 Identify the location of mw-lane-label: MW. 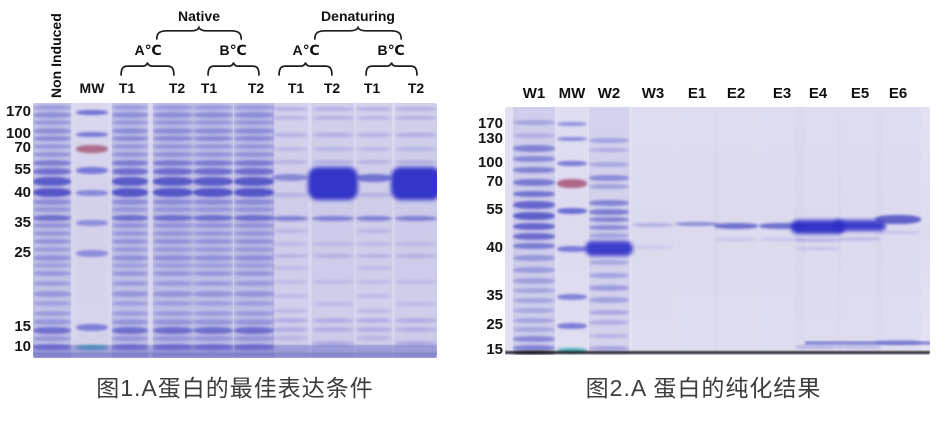
(92, 88).